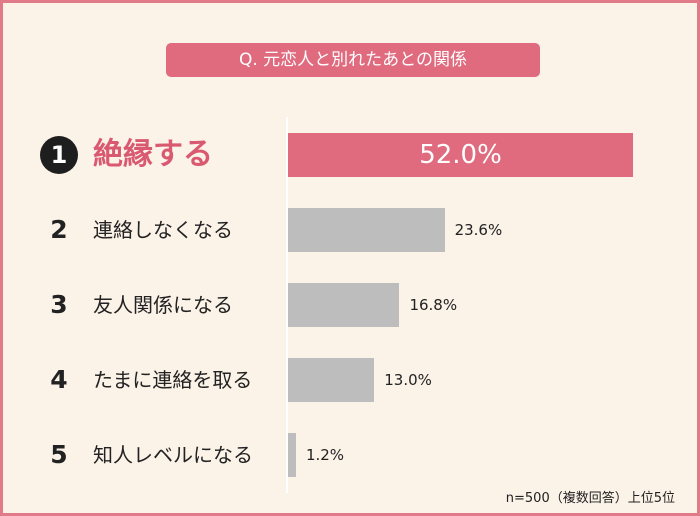 Image resolution: width=700 pixels, height=516 pixels. Describe the element at coordinates (59, 379) in the screenshot. I see `rank-4: 4` at that location.